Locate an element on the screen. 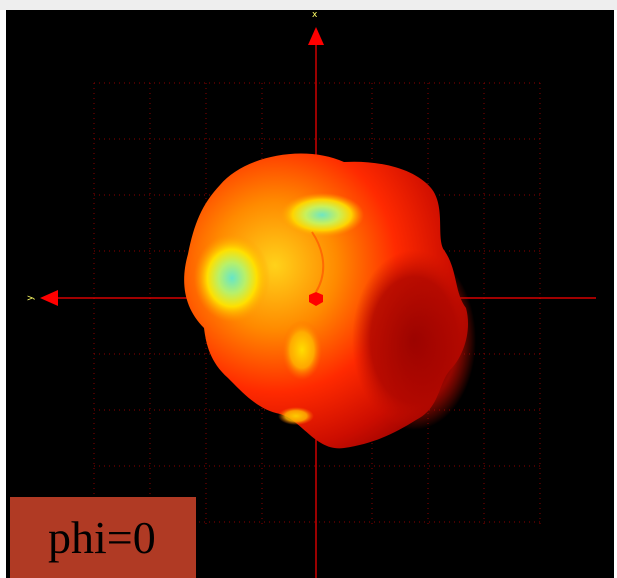  window-top-strip is located at coordinates (308, 5).